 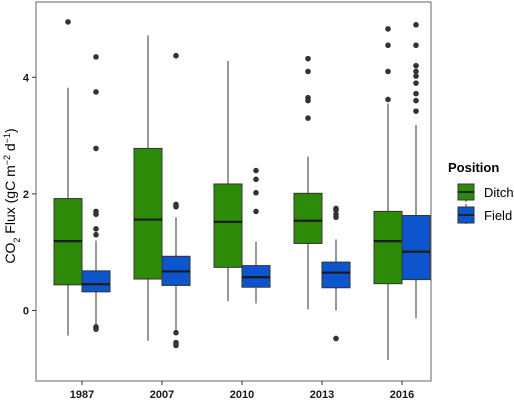 What do you see at coordinates (242, 395) in the screenshot?
I see `x-tick-label: 2010` at bounding box center [242, 395].